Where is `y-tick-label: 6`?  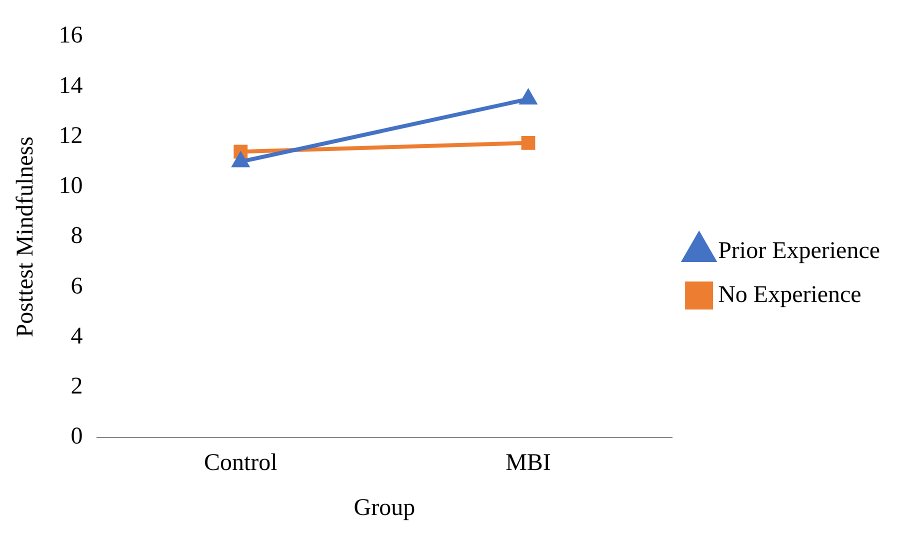 y-tick-label: 6 is located at coordinates (76, 286).